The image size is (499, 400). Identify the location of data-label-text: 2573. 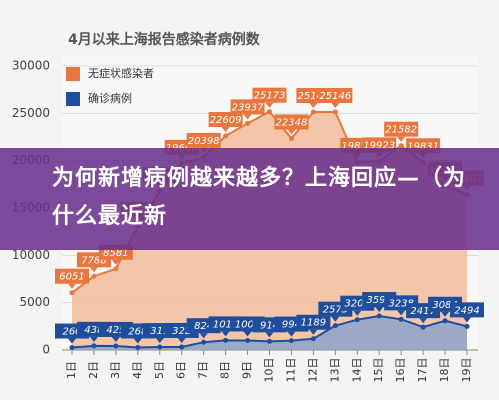
(335, 310).